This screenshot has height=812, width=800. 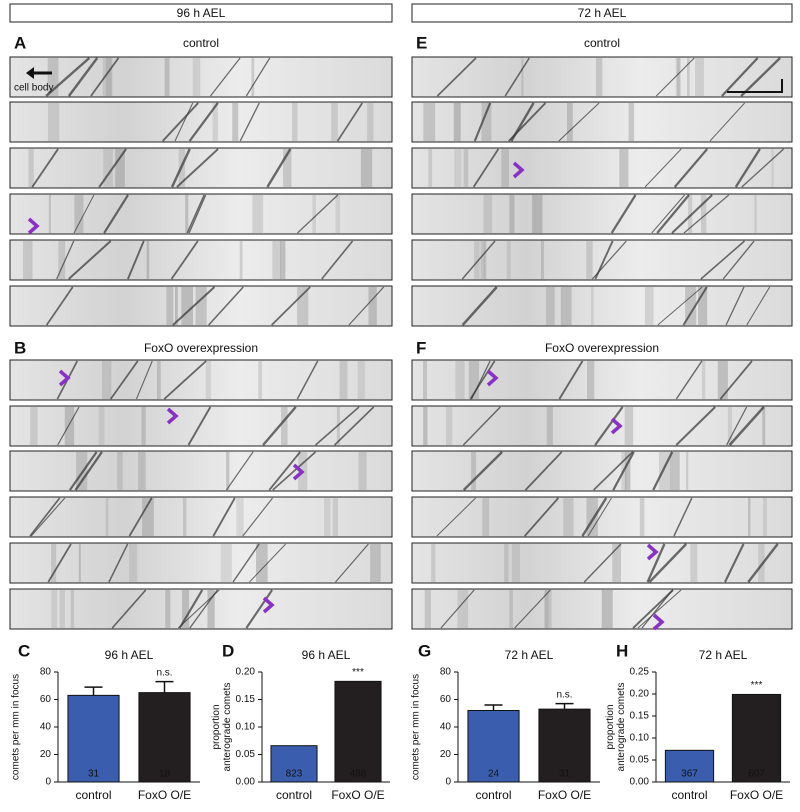 I want to click on x-tick-label: FoxO O/E, so click(x=756, y=795).